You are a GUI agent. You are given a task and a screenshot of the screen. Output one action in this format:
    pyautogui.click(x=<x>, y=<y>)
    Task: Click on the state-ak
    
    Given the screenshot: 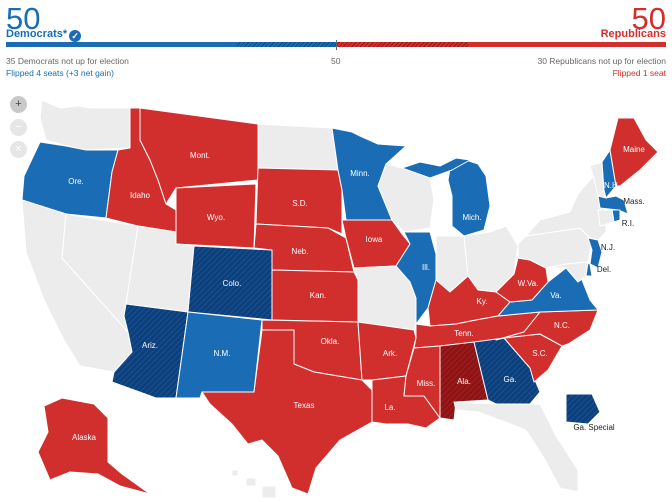 What is the action you would take?
    pyautogui.click(x=94, y=446)
    